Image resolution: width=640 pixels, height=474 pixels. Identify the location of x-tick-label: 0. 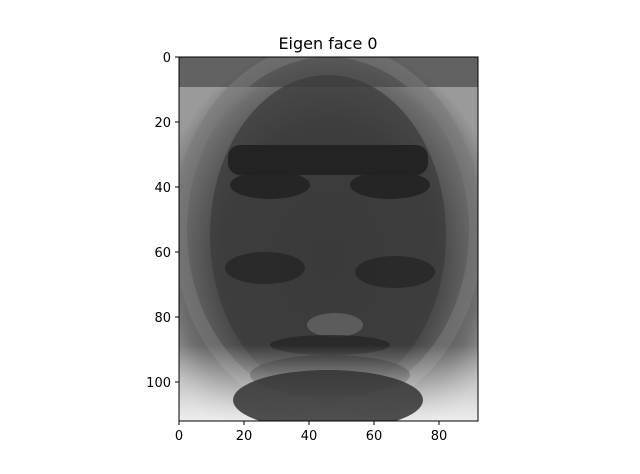
(179, 436).